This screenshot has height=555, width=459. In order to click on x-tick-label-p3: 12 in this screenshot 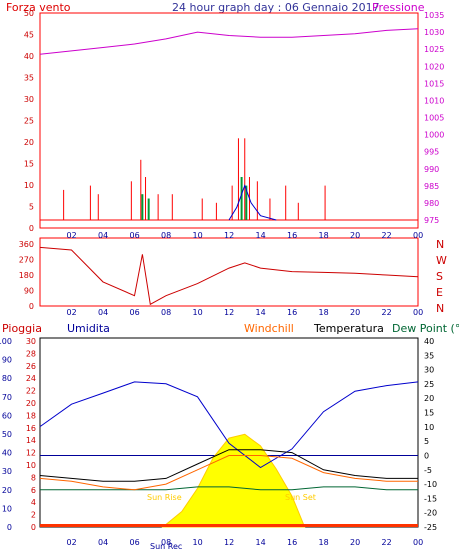, I will do `click(229, 542)`.